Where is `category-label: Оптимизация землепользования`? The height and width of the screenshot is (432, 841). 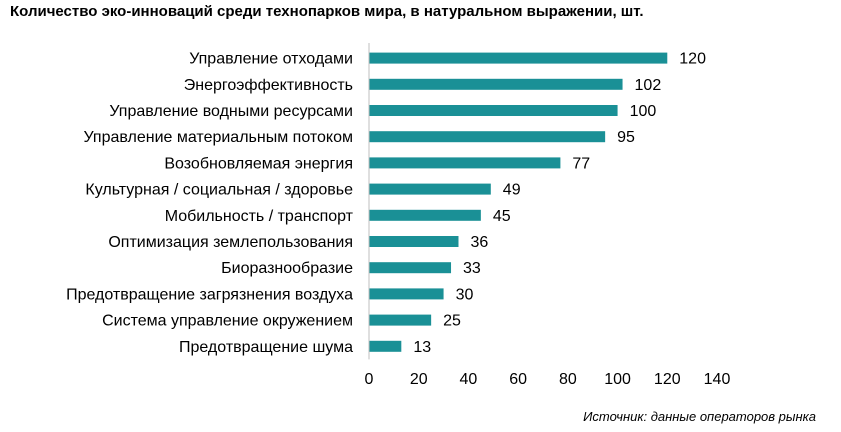 category-label: Оптимизация землепользования is located at coordinates (230, 242).